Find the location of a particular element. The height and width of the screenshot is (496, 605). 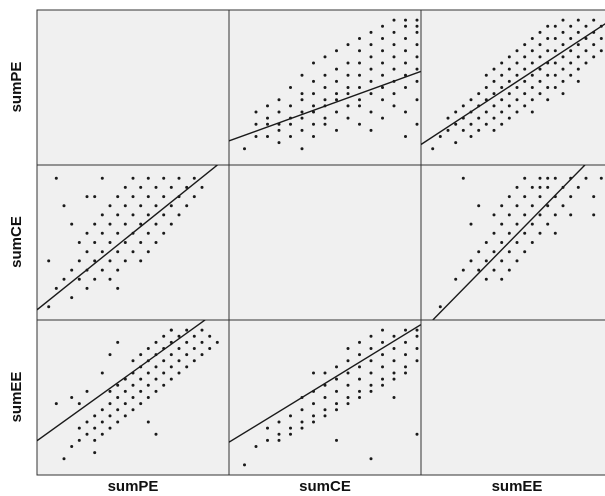

fit-line-sumCE-sumEE is located at coordinates (325, 383).